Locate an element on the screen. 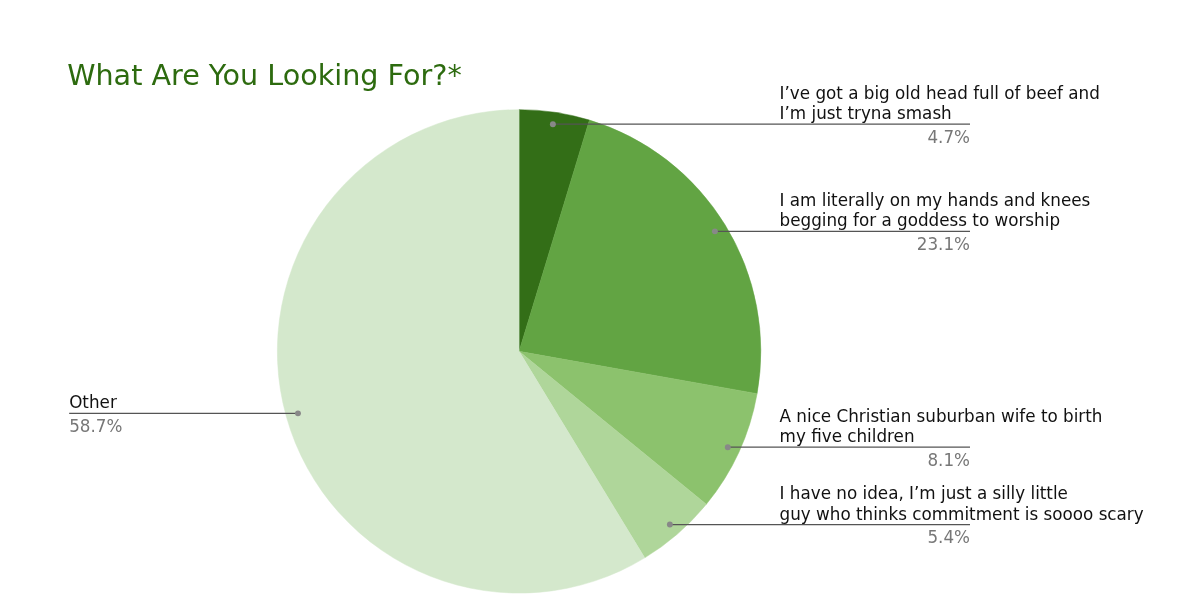  slice-label: I am literally on my hands and knees begging for a goddess to worship is located at coordinates (935, 210).